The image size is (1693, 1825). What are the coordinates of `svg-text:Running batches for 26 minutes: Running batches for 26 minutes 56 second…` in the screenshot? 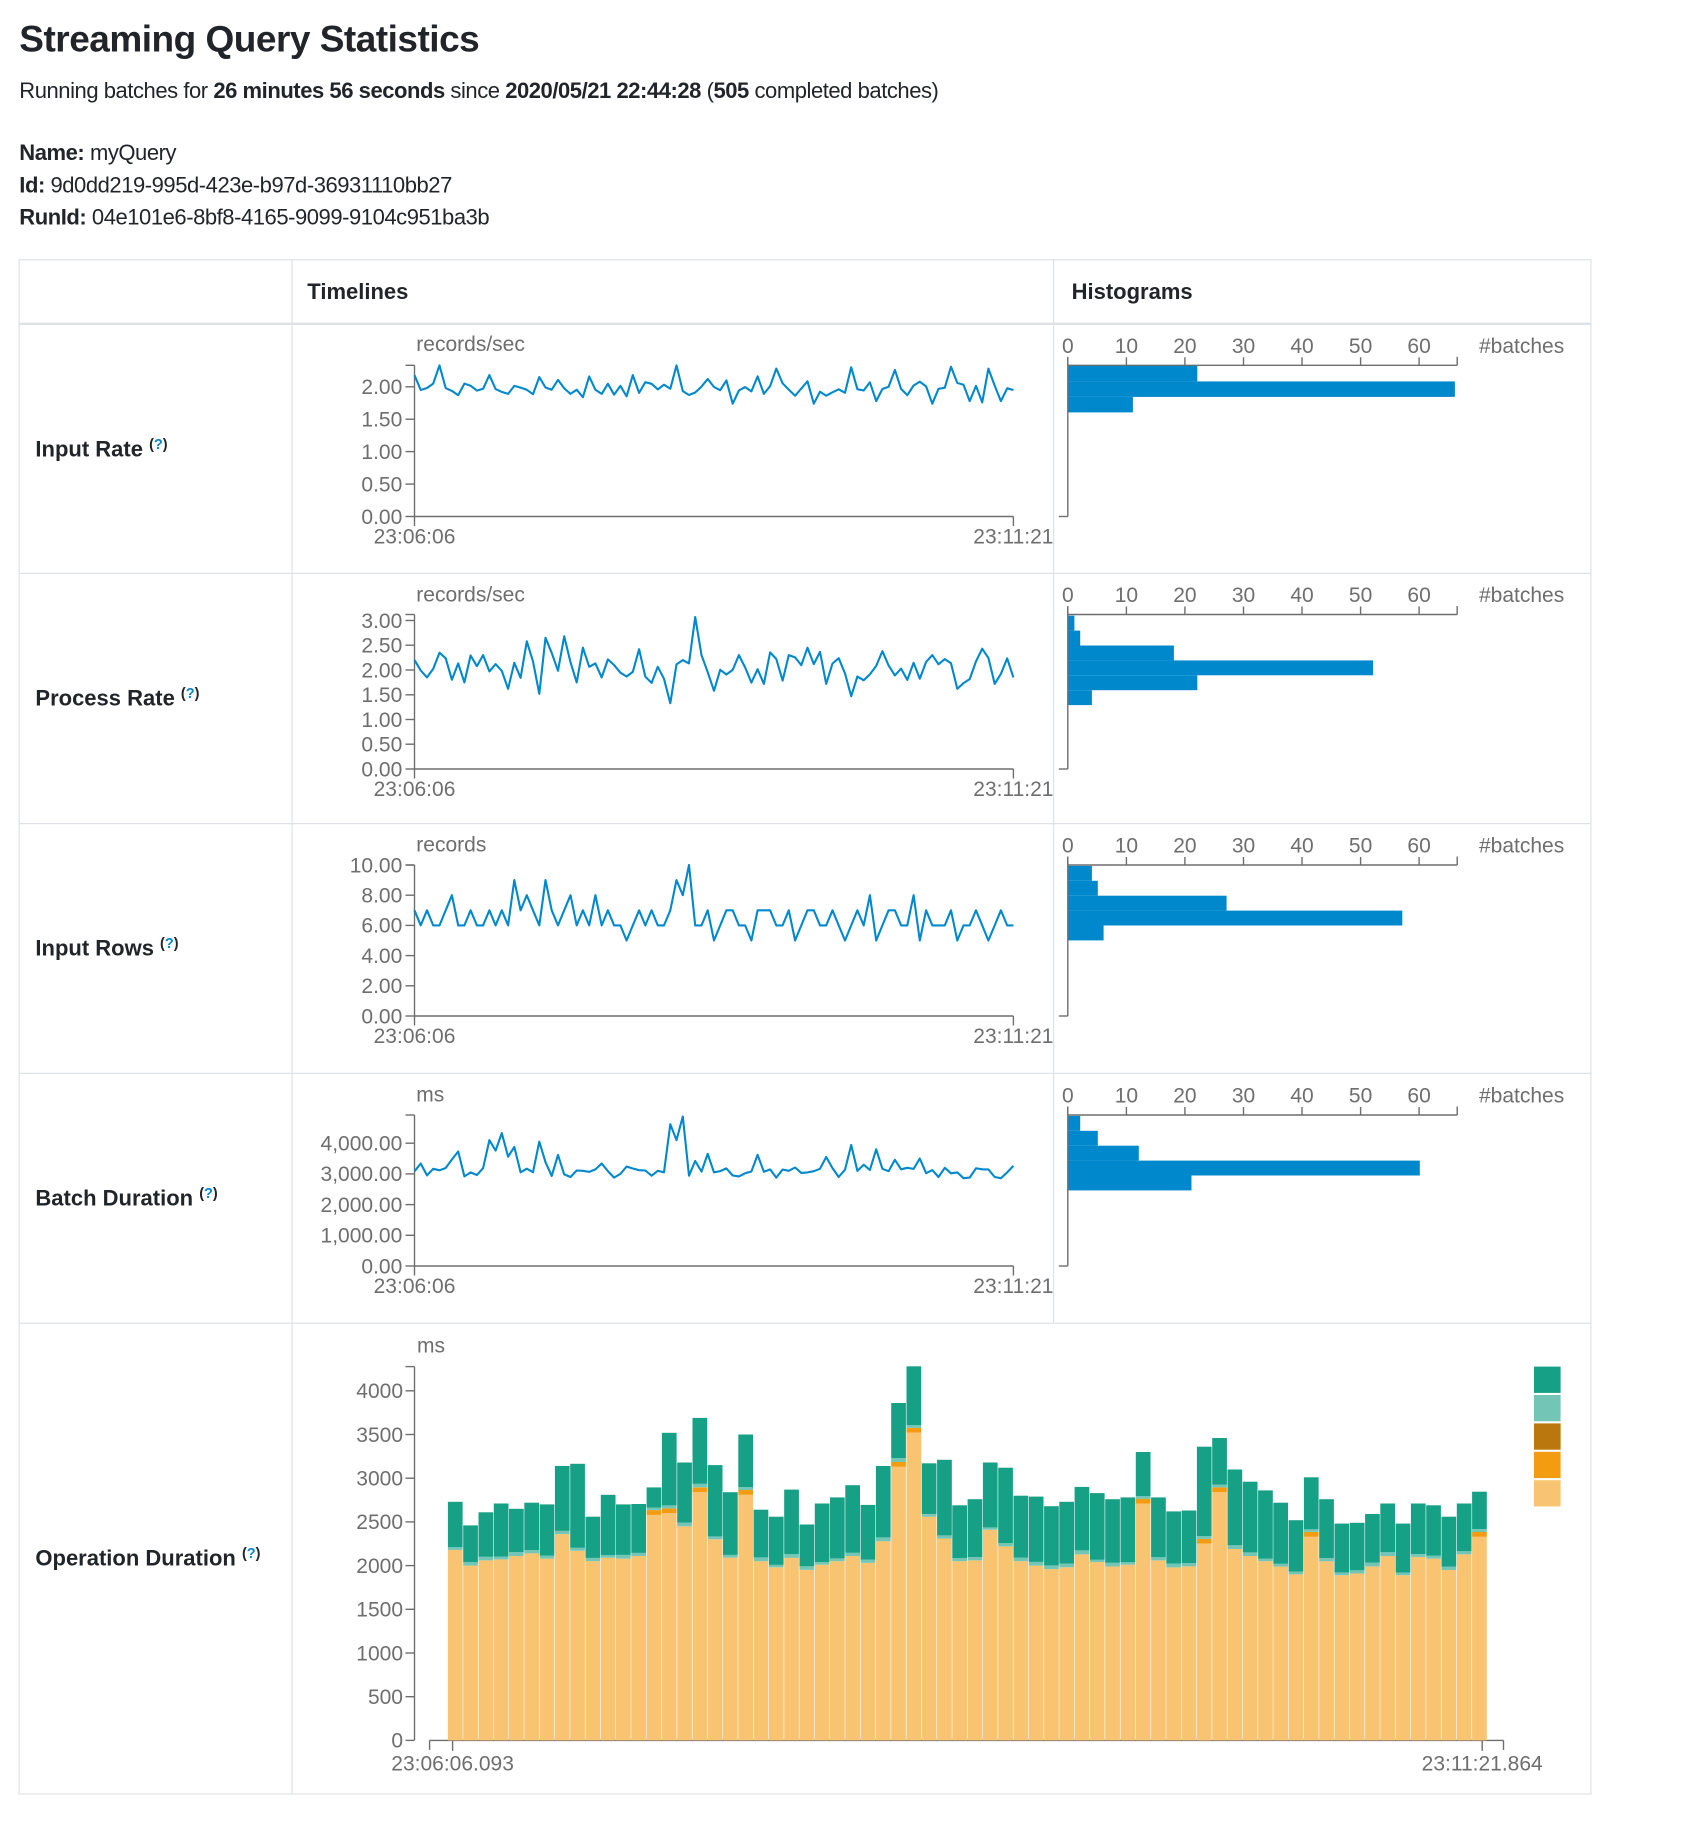 It's located at (478, 90).